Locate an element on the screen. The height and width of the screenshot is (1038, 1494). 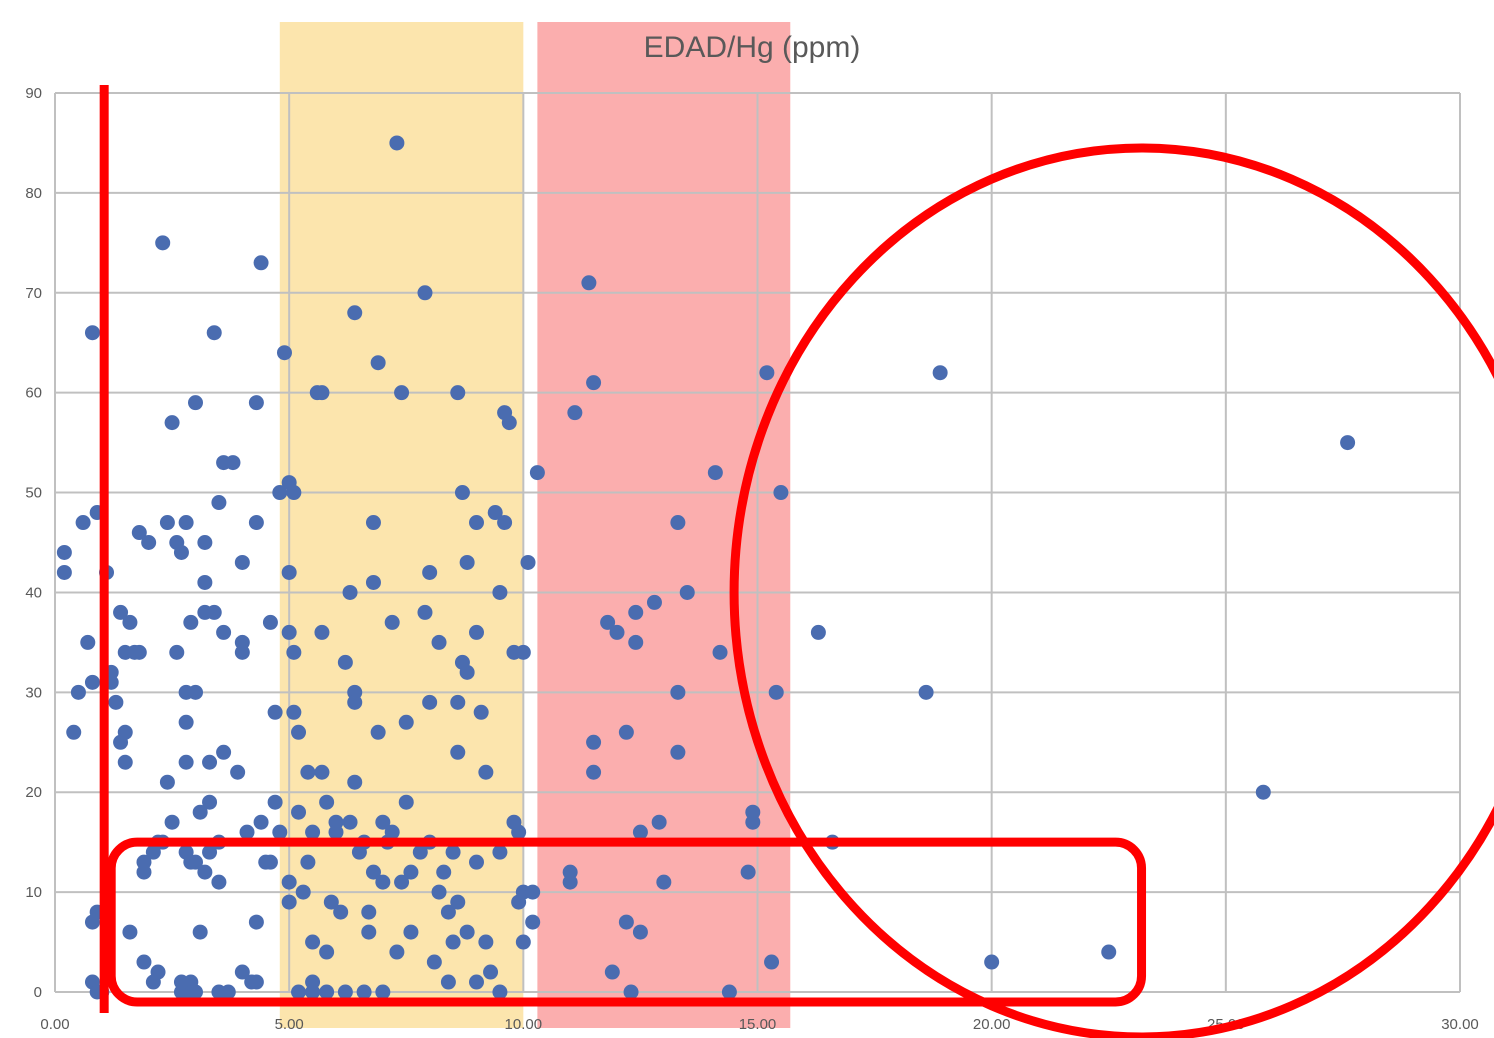
y-tick-label: 90 is located at coordinates (33, 93).